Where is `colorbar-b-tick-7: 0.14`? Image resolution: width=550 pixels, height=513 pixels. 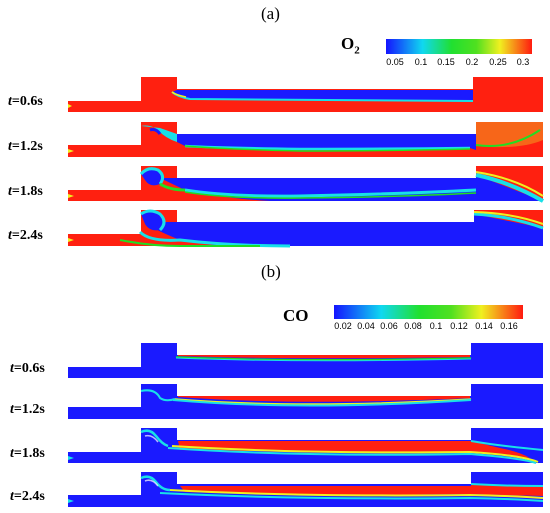 colorbar-b-tick-7: 0.14 is located at coordinates (484, 326).